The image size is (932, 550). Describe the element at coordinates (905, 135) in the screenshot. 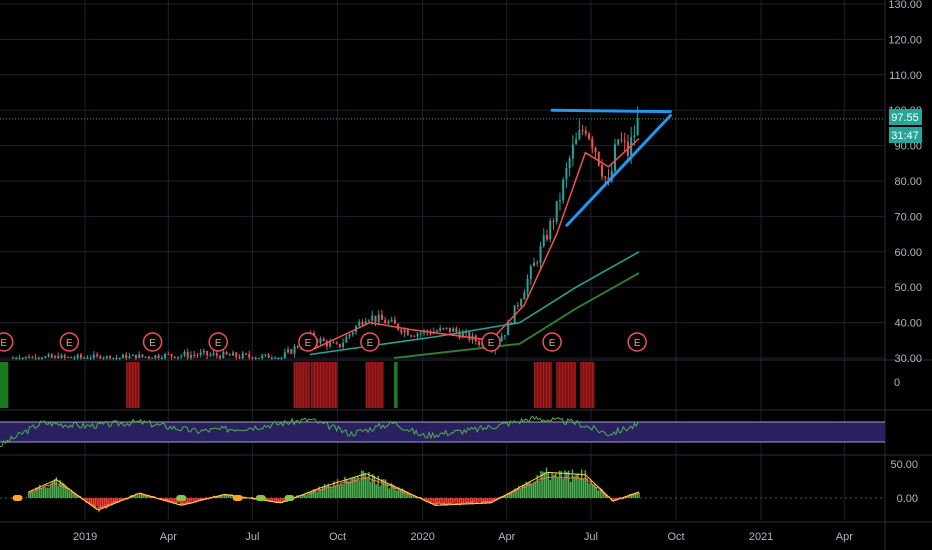

I see `countdown-tag` at that location.